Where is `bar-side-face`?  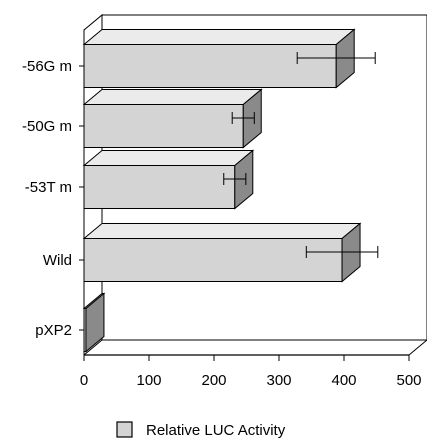 bar-side-face is located at coordinates (95, 322).